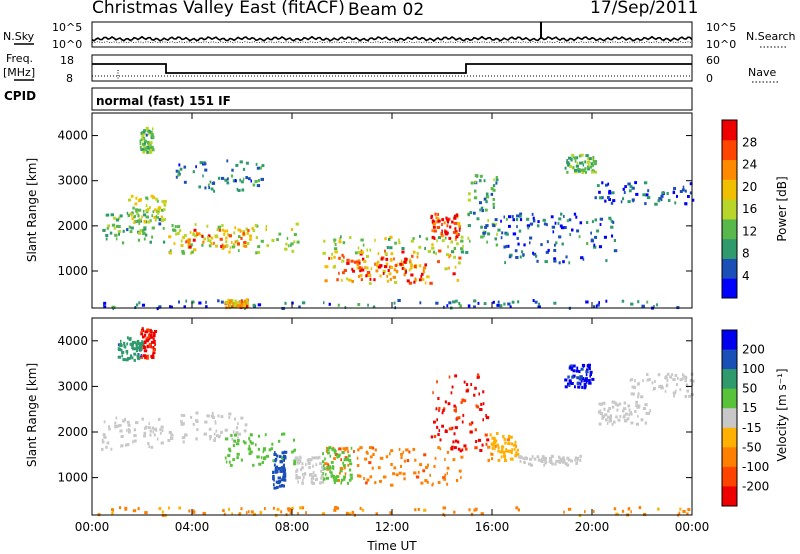 Image resolution: width=800 pixels, height=554 pixels. What do you see at coordinates (782, 414) in the screenshot?
I see `velocity-colorbar-label: Velocity [m s⁻¹]` at bounding box center [782, 414].